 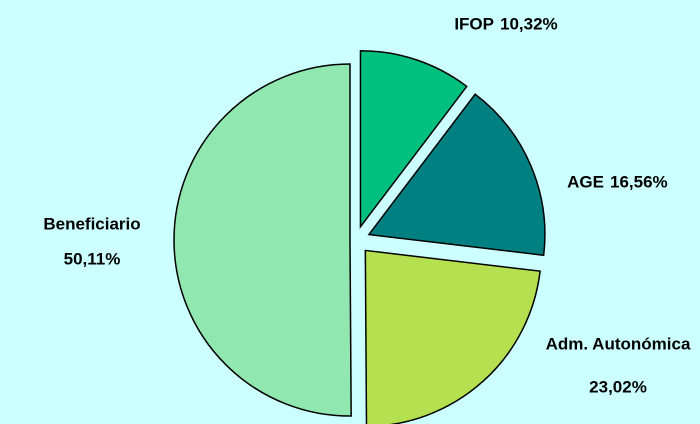 I want to click on value-label: 10,32%, so click(x=529, y=23).